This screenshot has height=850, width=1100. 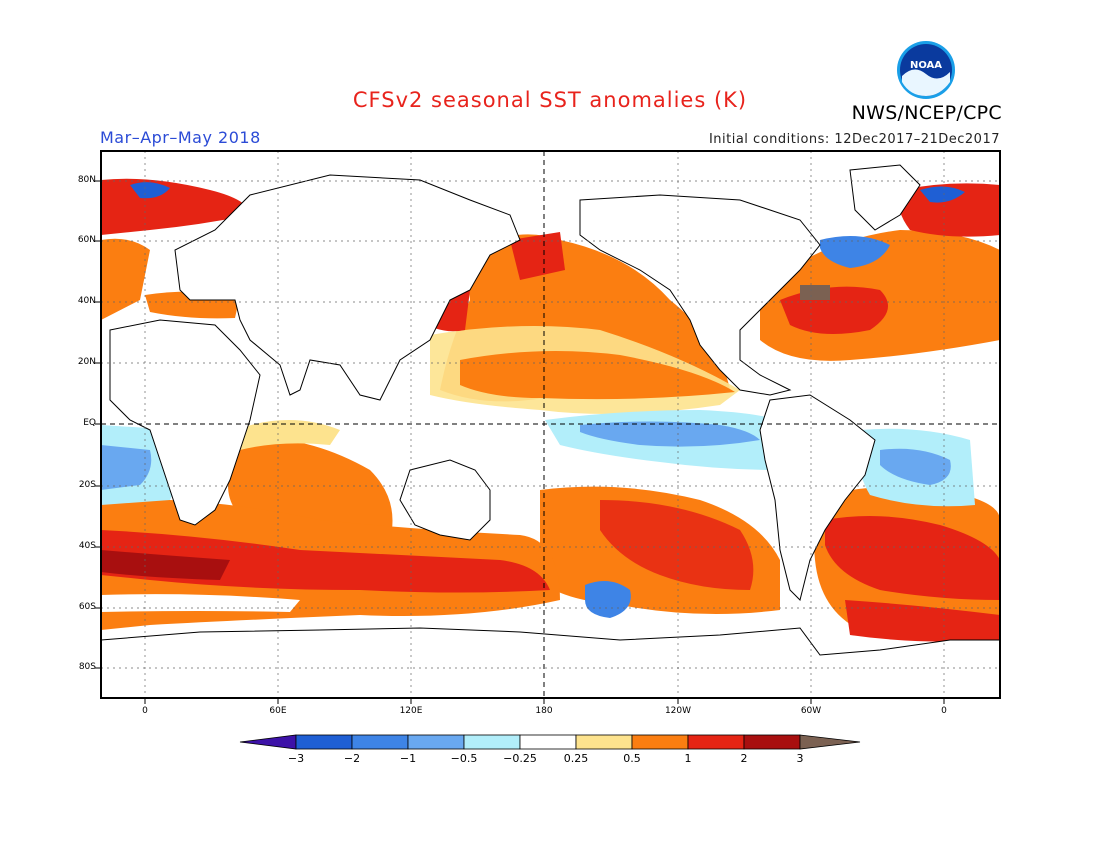 I want to click on map-title: CFSv2 seasonal SST anomalies (K), so click(x=550, y=100).